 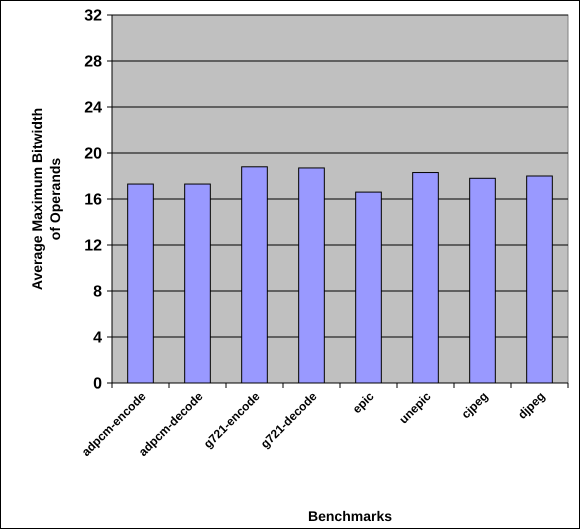 What do you see at coordinates (350, 516) in the screenshot?
I see `x-axis-title: Benchmarks` at bounding box center [350, 516].